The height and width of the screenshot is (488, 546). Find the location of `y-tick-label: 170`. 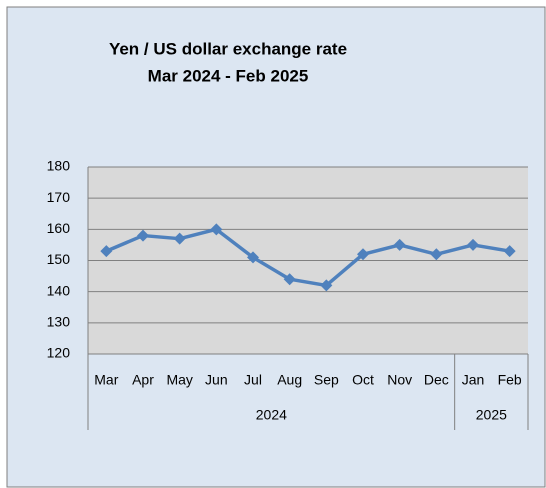

y-tick-label: 170 is located at coordinates (59, 197).